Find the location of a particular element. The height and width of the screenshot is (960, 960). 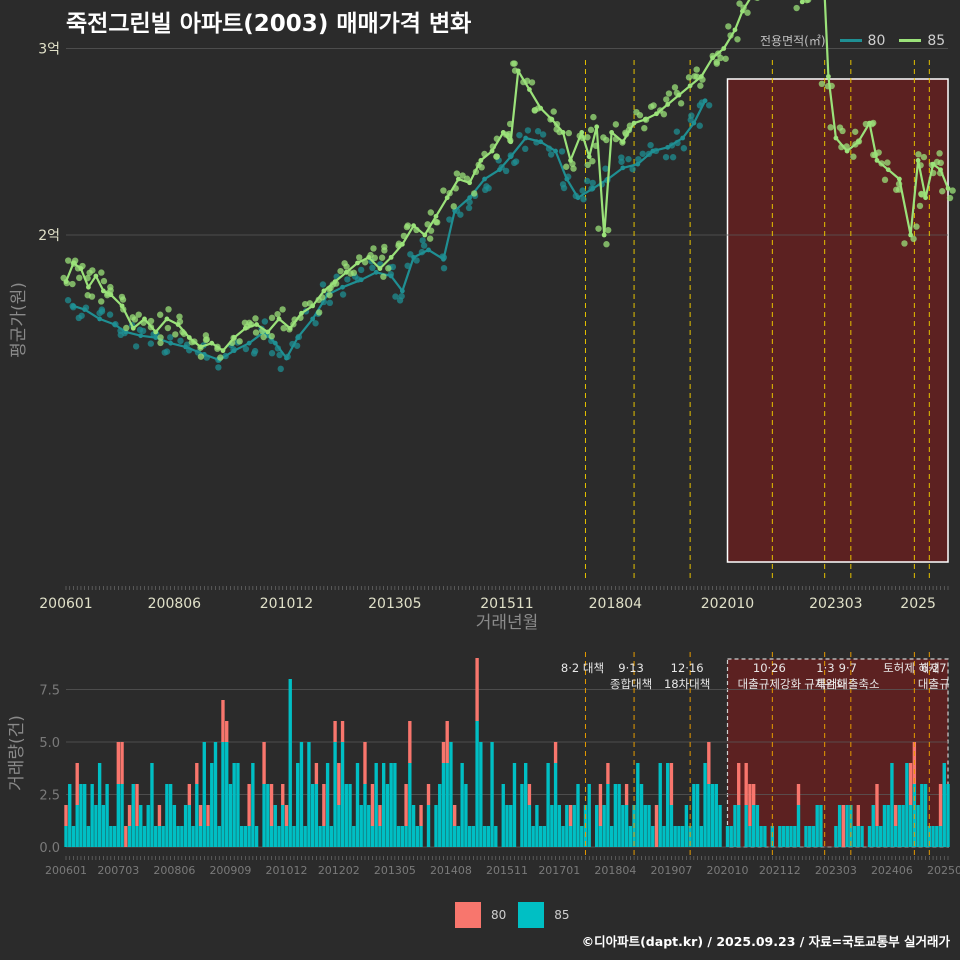

x-tick-label-bottom: 201701 is located at coordinates (559, 870).